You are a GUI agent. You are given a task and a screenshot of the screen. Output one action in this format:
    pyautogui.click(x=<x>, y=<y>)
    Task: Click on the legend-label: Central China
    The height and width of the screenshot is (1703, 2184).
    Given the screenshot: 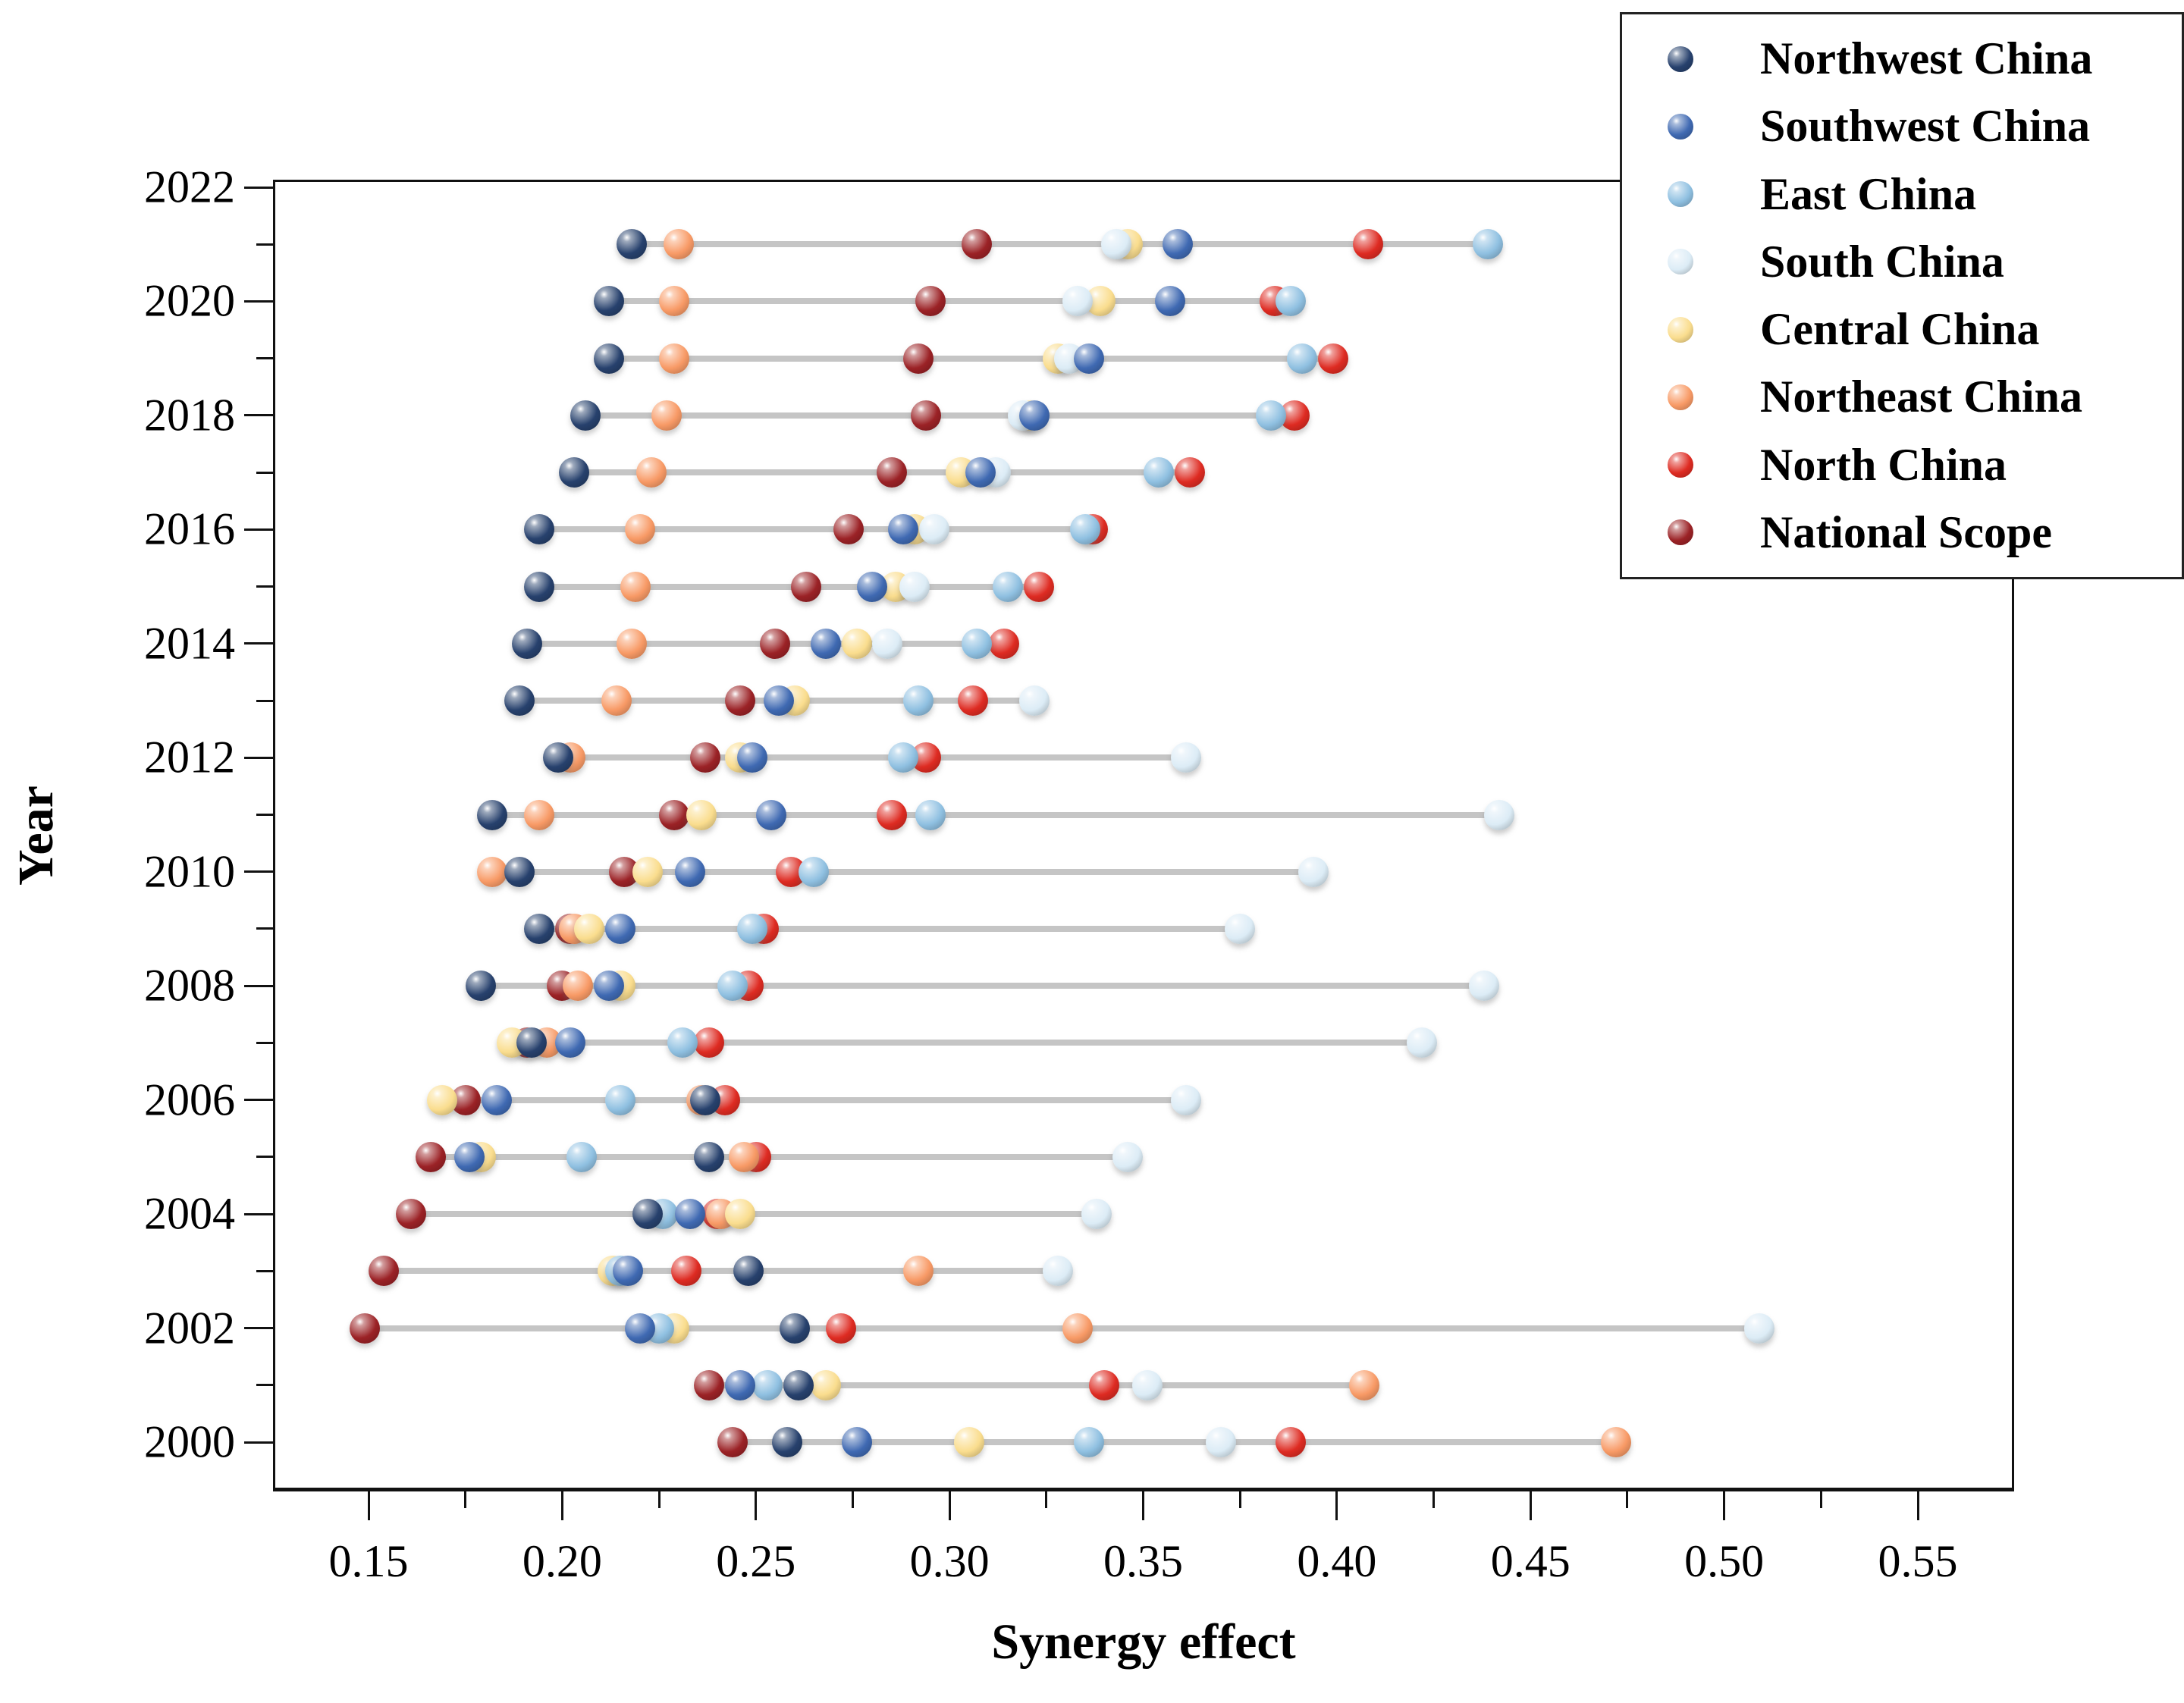 What is the action you would take?
    pyautogui.click(x=1900, y=329)
    